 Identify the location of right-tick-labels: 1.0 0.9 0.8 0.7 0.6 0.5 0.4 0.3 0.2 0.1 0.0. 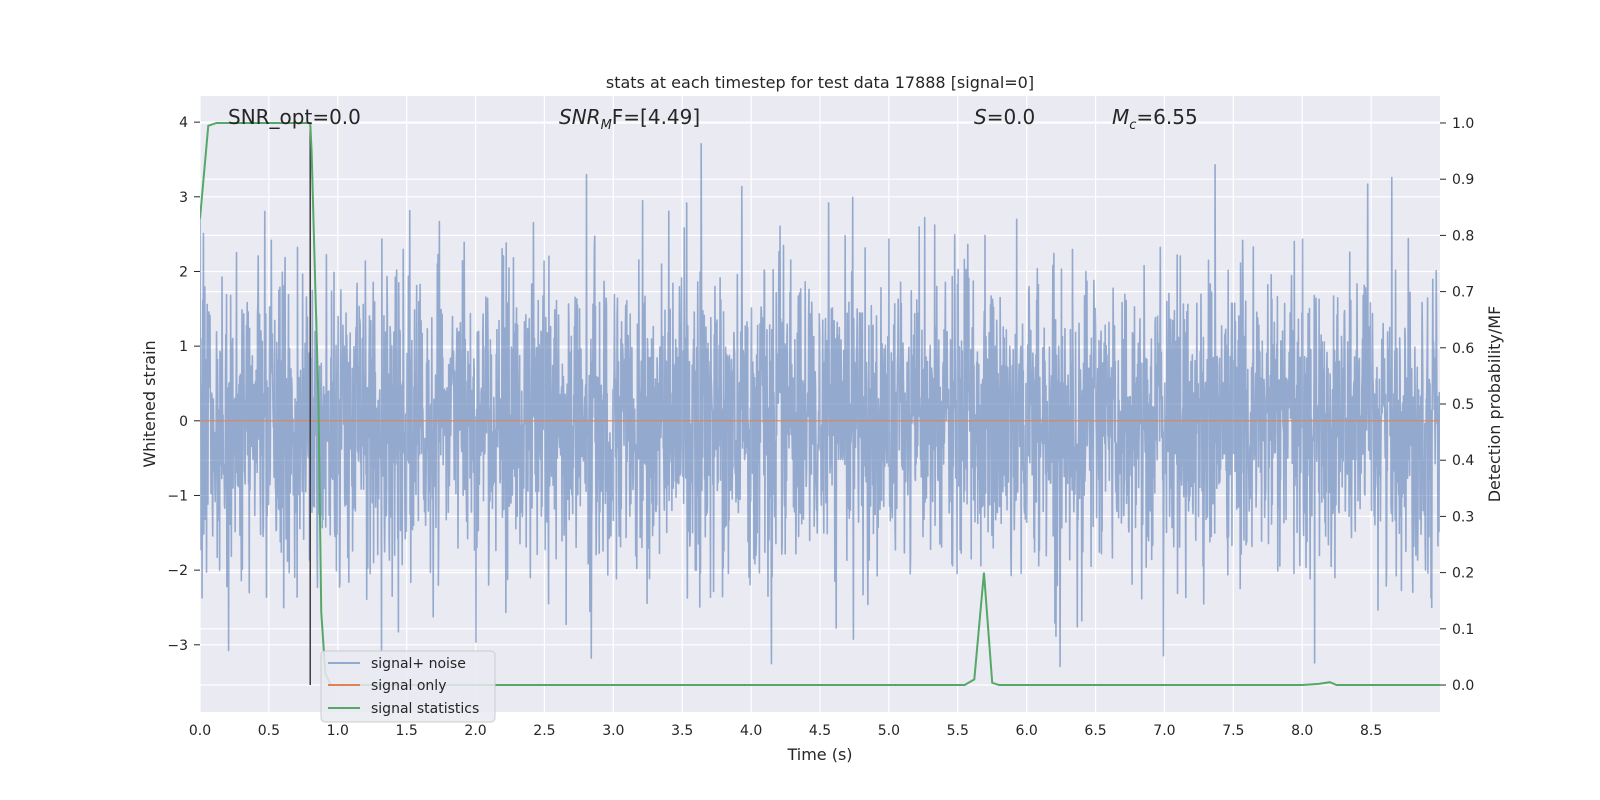
(1457, 405).